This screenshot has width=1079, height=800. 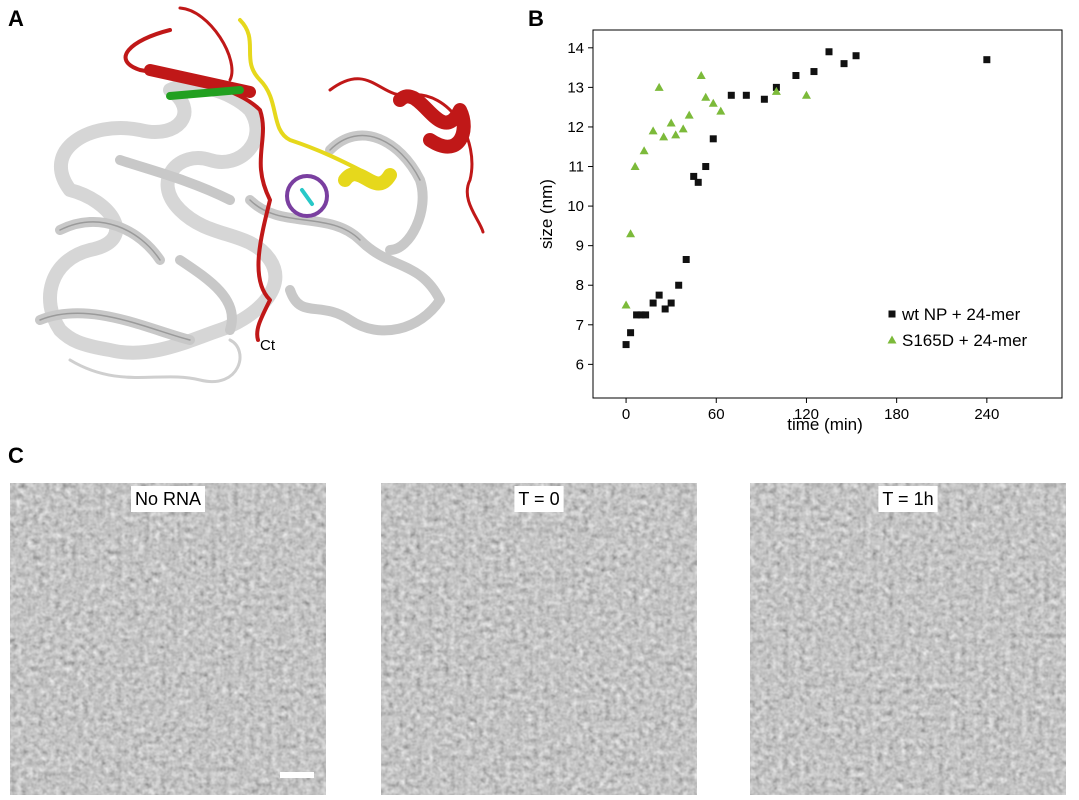 I want to click on legend-label: S165D + 24-mer, so click(x=965, y=340).